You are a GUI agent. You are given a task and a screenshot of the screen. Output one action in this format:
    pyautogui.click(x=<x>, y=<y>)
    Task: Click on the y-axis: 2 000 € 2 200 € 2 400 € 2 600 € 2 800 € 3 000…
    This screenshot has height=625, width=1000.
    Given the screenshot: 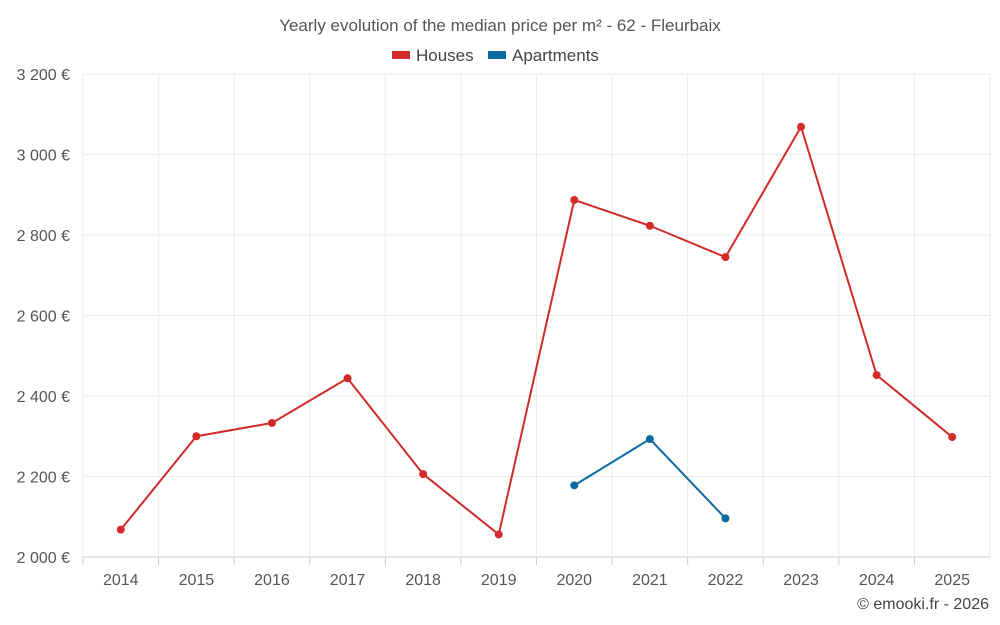 What is the action you would take?
    pyautogui.click(x=43, y=317)
    